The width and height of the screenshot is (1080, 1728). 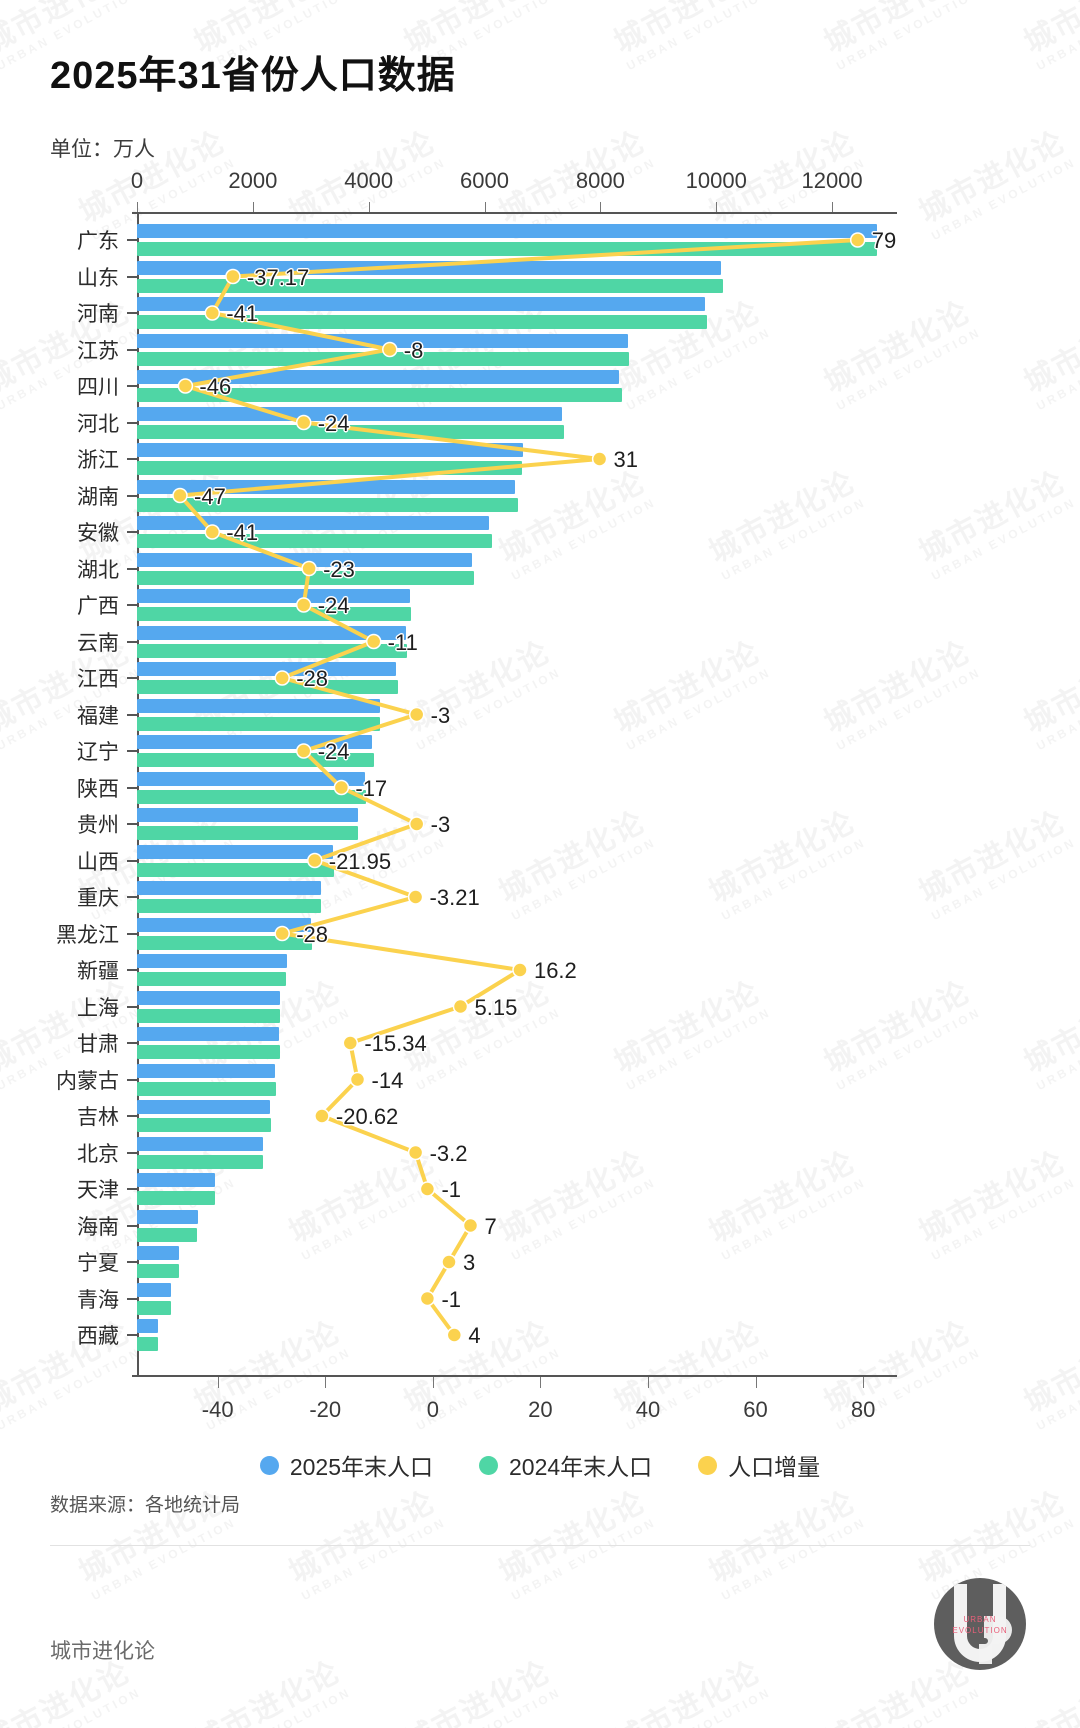 What do you see at coordinates (236, 869) in the screenshot?
I see `bar-2024-山西` at bounding box center [236, 869].